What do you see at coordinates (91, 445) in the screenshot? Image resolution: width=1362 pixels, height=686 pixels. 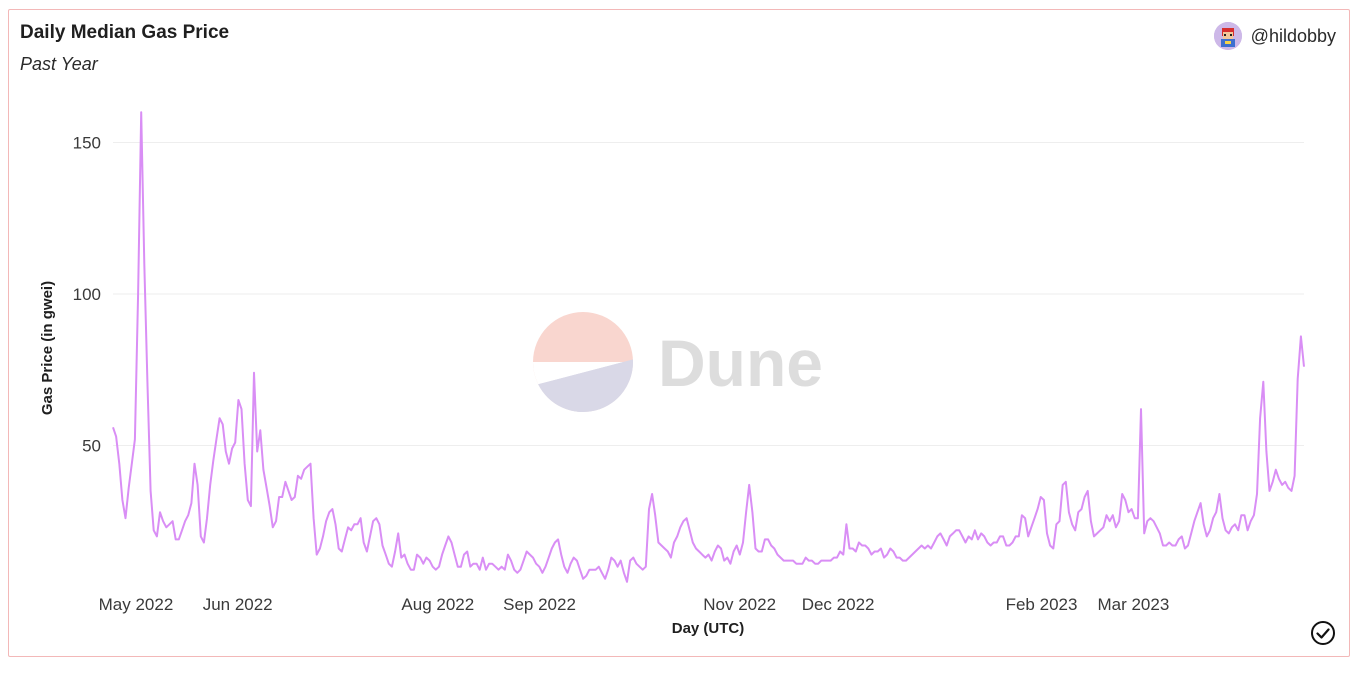 I see `y-tick-label: 50` at bounding box center [91, 445].